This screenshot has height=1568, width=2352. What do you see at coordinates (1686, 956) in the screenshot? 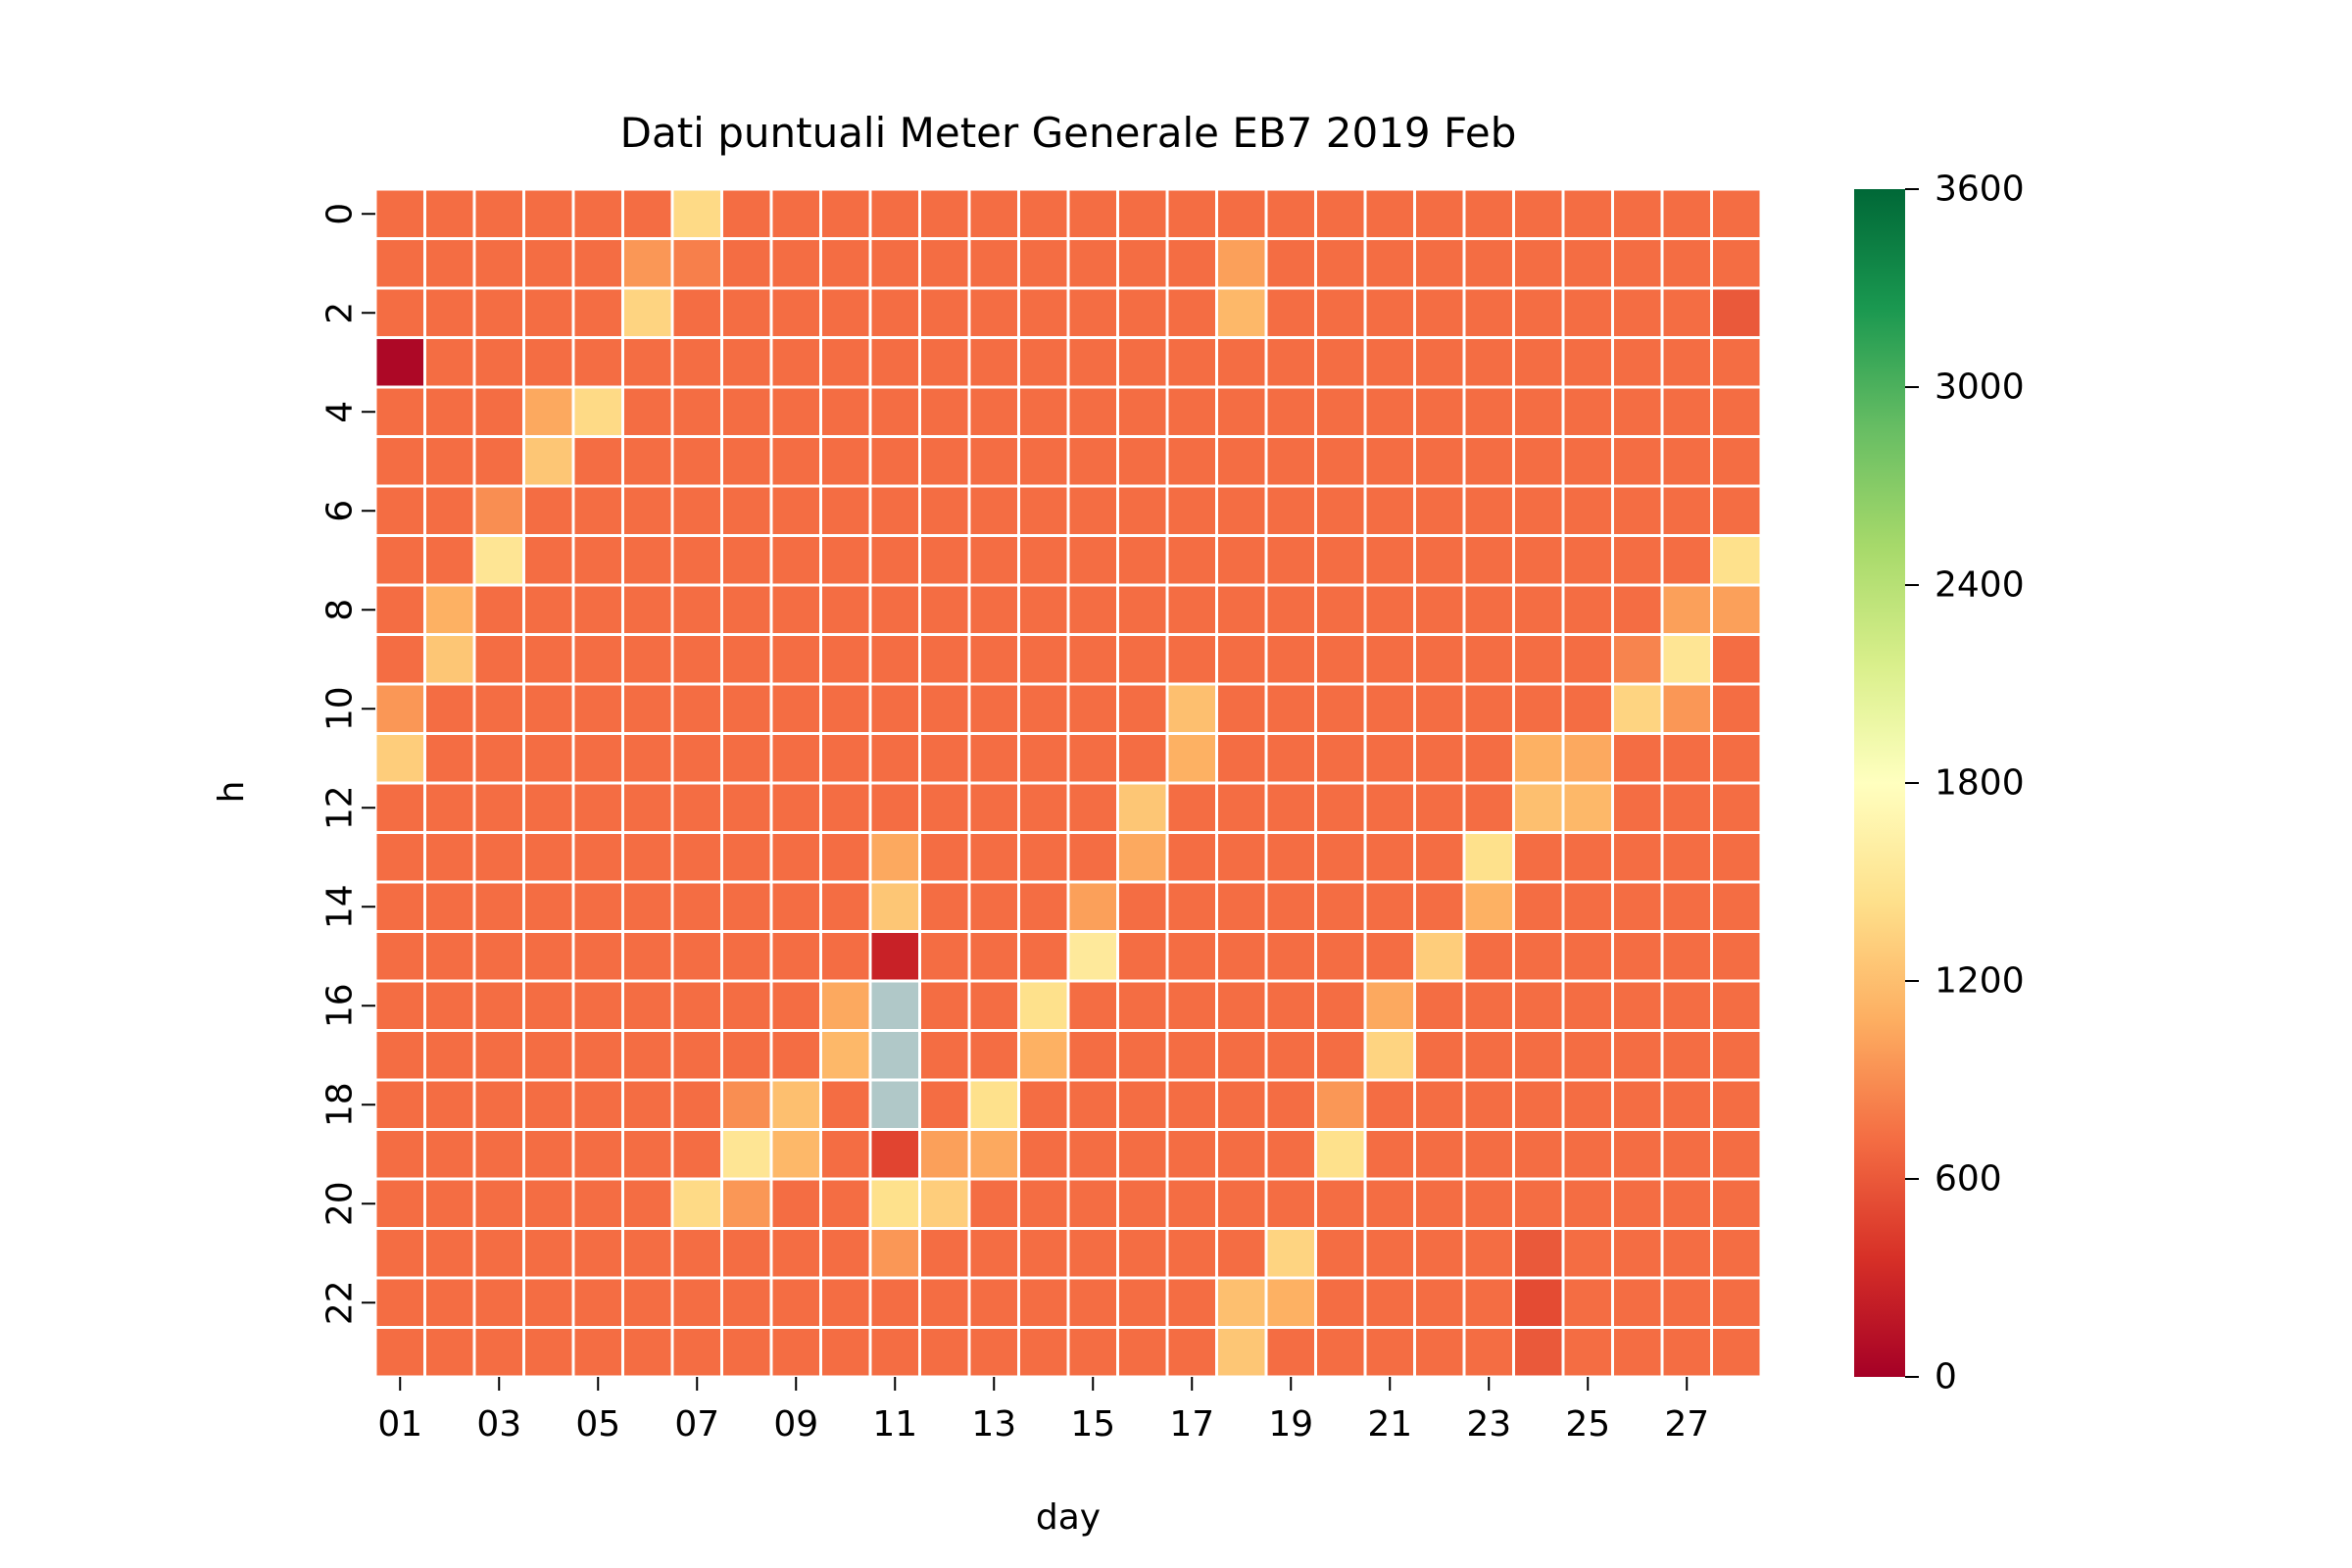
I see `heatmap-cell-day27-h15` at bounding box center [1686, 956].